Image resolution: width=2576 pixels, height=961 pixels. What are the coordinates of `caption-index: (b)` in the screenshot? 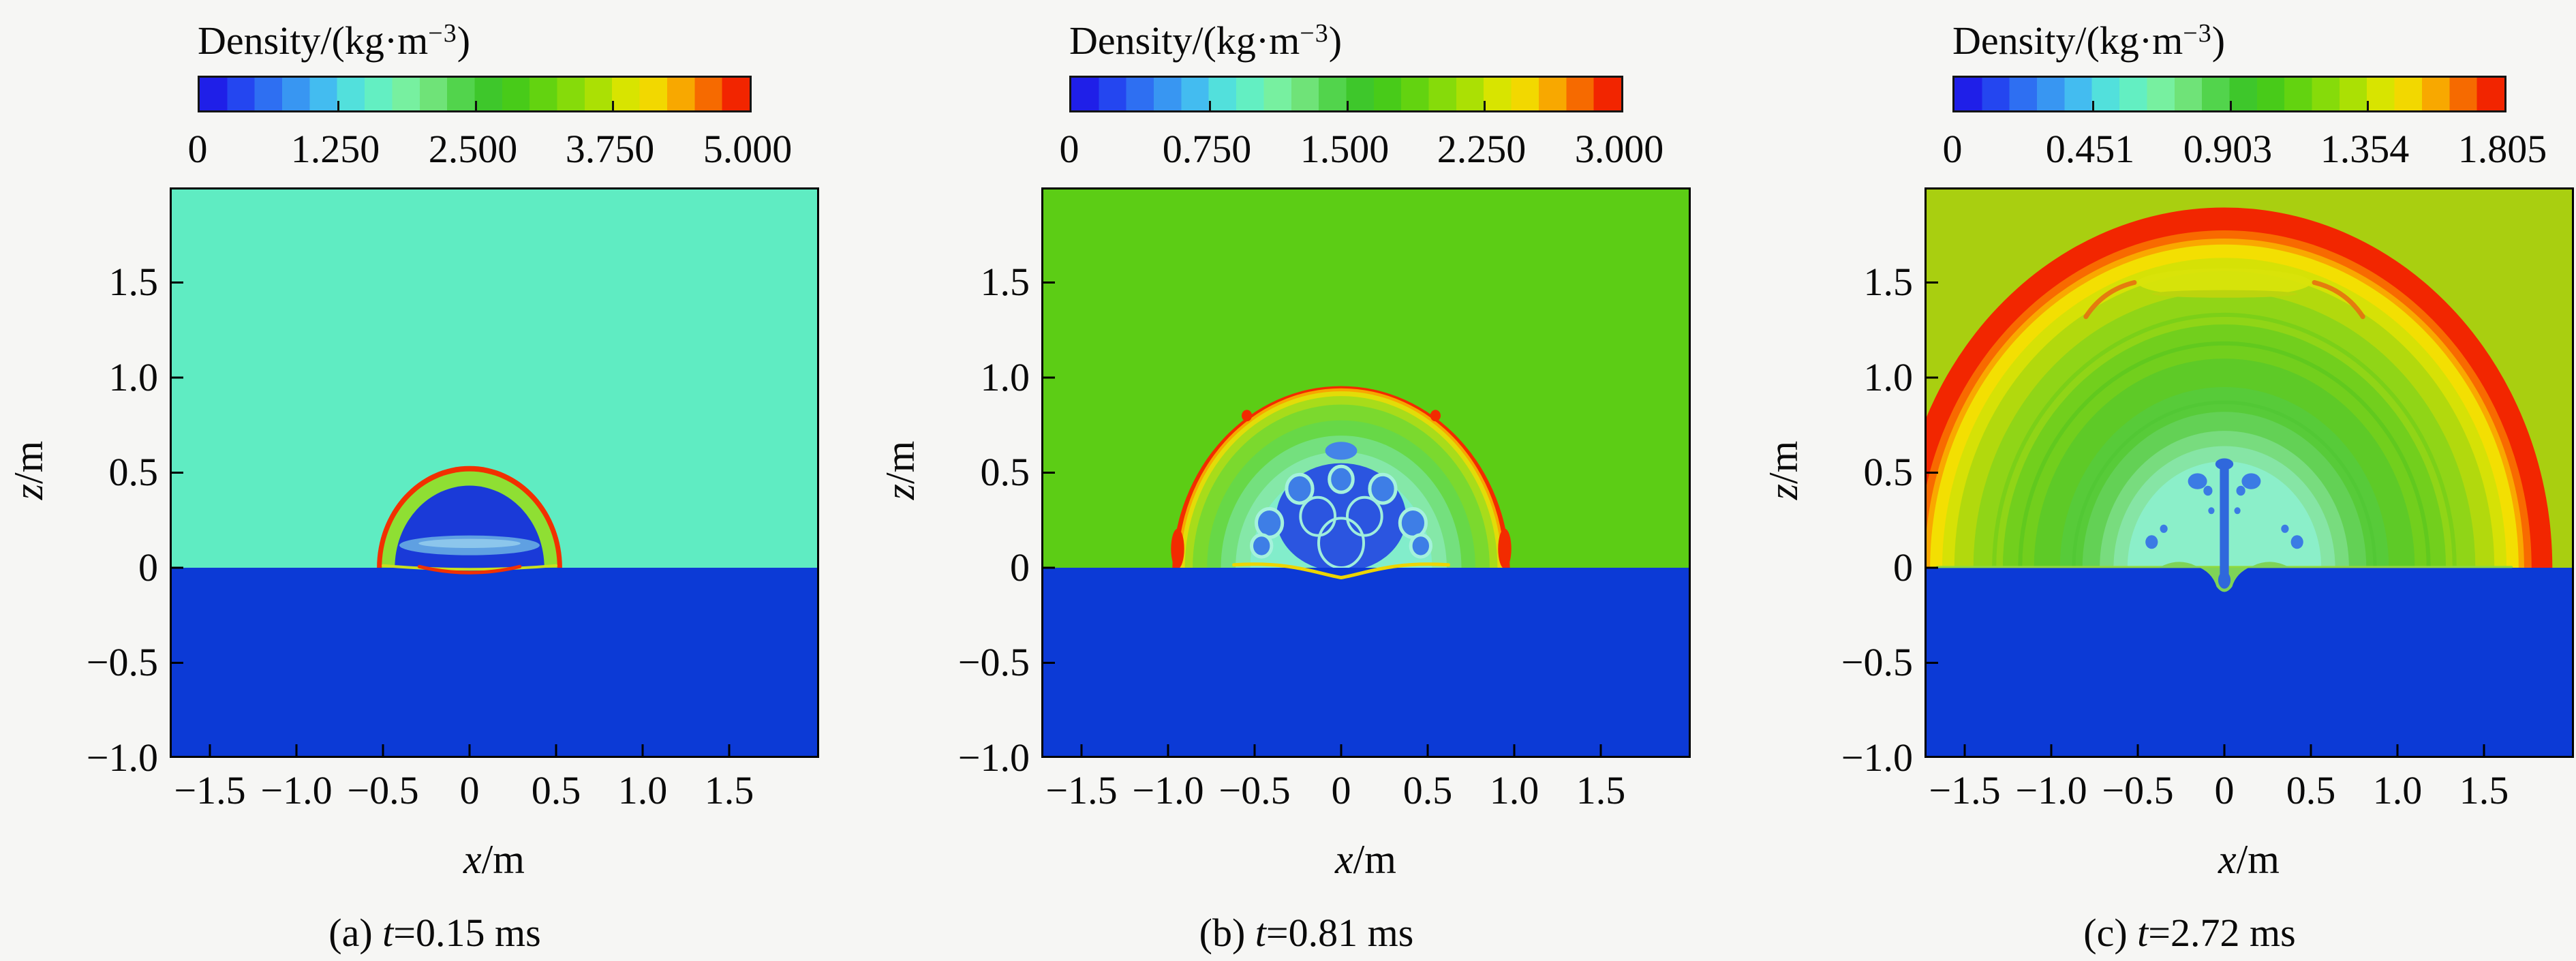 It's located at (1227, 933).